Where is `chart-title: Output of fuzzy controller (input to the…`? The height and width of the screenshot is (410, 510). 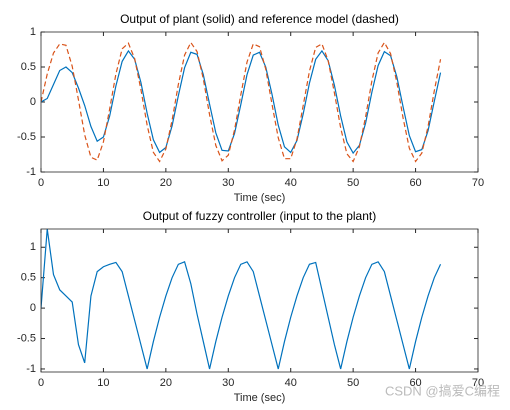 chart-title: Output of fuzzy controller (input to the… is located at coordinates (259, 216).